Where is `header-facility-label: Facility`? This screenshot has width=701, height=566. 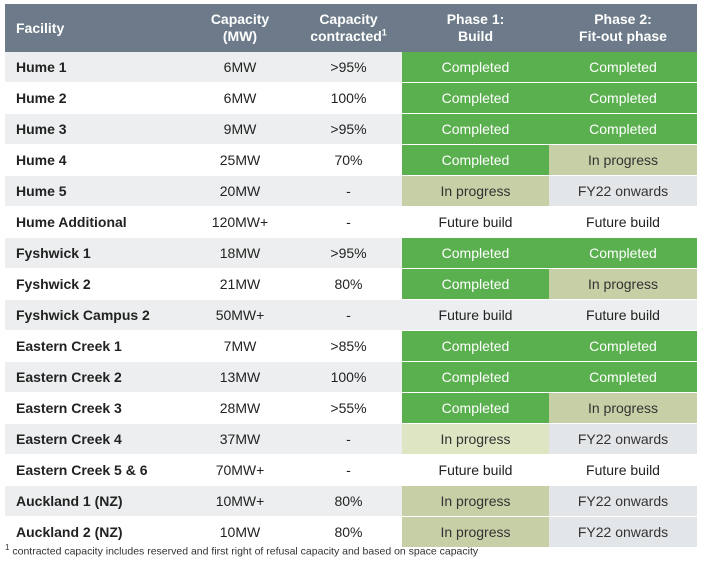
header-facility-label: Facility is located at coordinates (40, 27).